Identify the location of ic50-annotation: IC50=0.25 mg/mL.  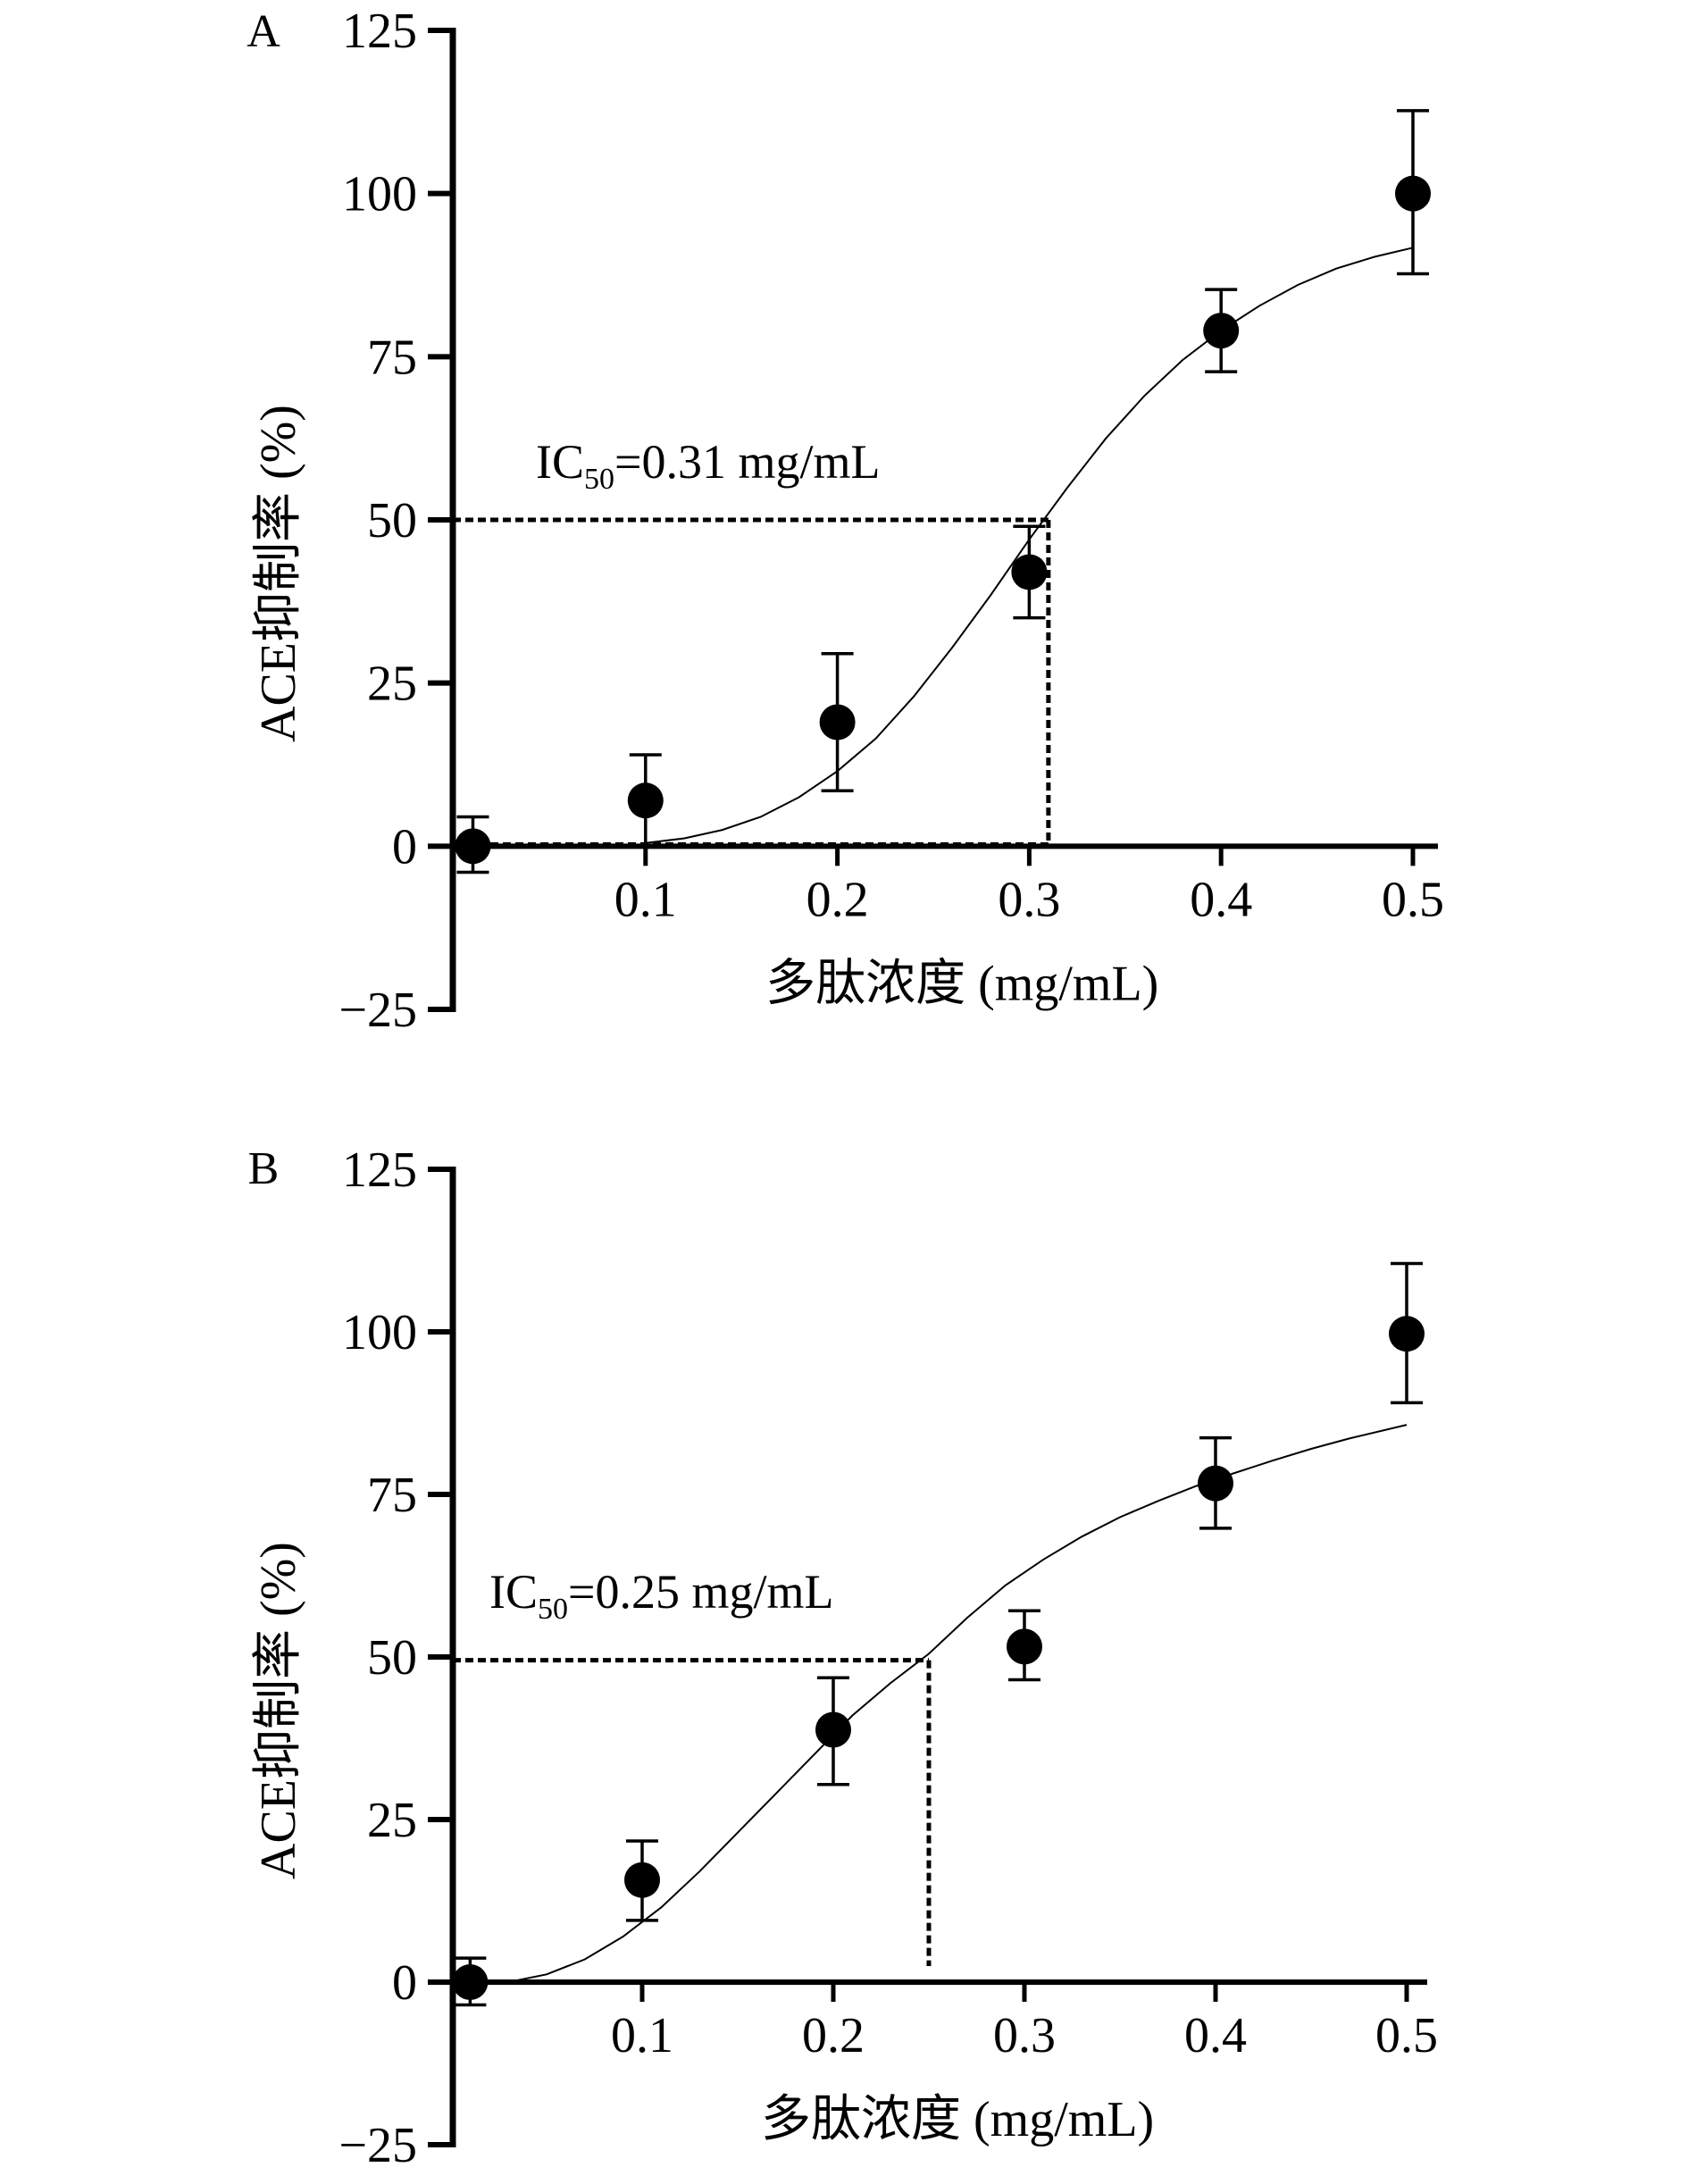
(661, 1595).